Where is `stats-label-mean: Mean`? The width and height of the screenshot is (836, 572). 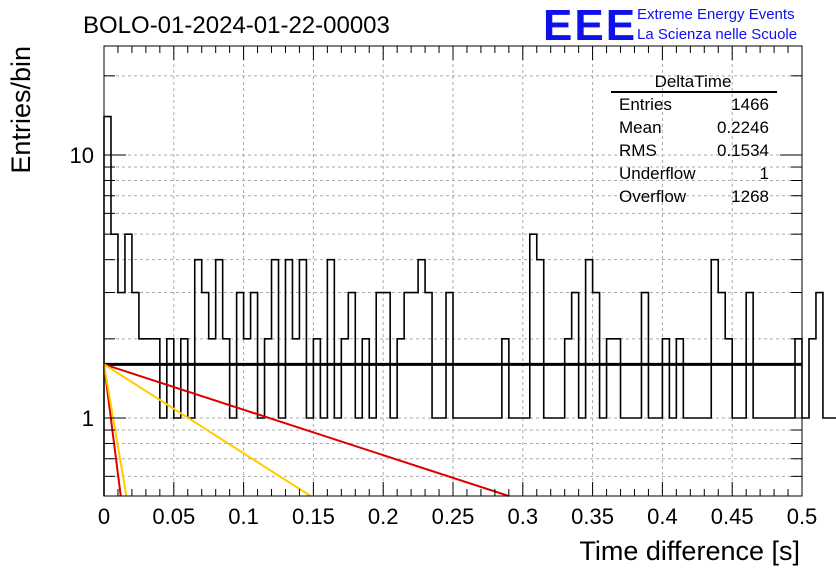 stats-label-mean: Mean is located at coordinates (640, 127).